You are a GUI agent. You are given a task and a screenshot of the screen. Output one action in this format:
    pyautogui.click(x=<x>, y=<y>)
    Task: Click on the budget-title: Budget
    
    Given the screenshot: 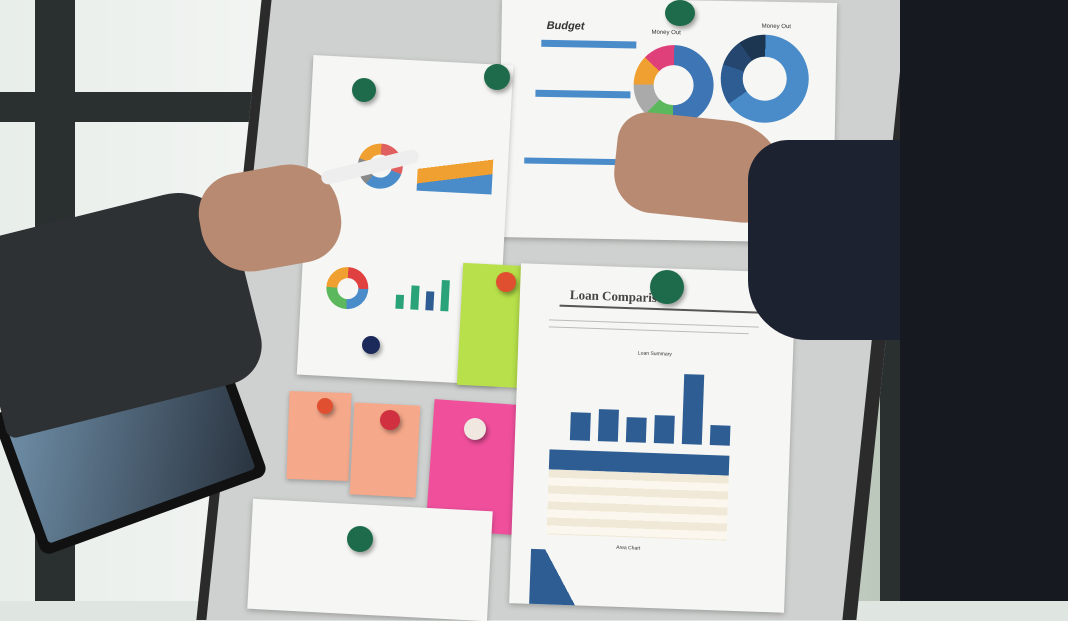 What is the action you would take?
    pyautogui.click(x=565, y=26)
    